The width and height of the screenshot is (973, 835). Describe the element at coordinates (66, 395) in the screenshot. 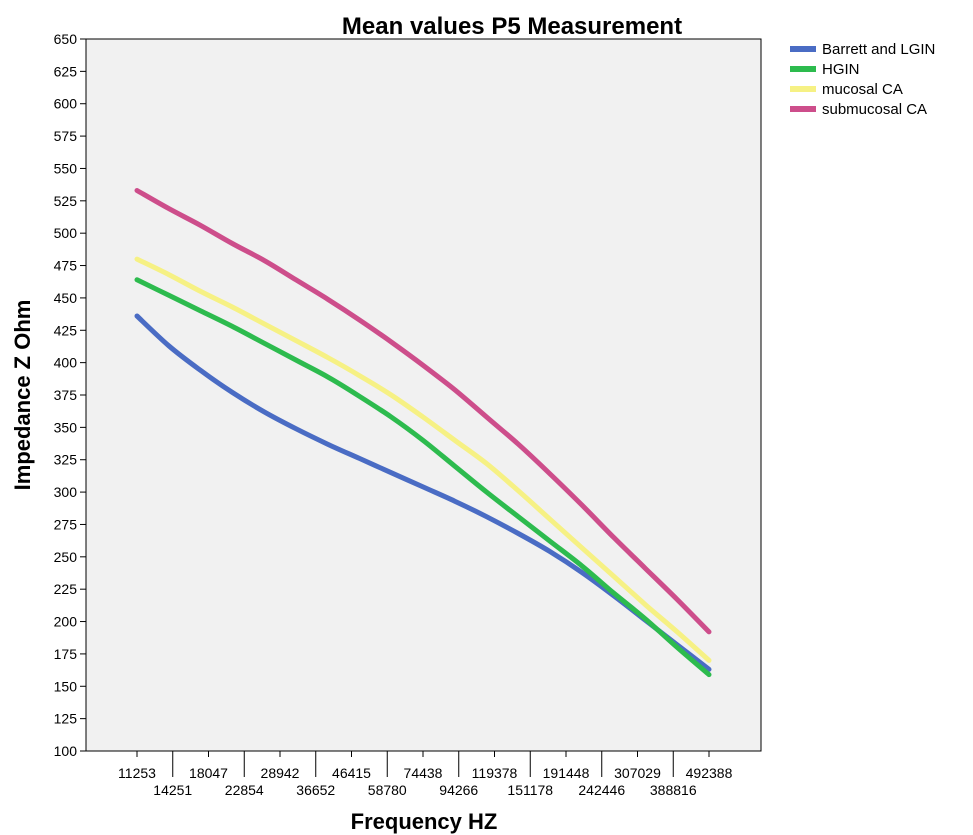

I see `y-tick-label: 375` at that location.